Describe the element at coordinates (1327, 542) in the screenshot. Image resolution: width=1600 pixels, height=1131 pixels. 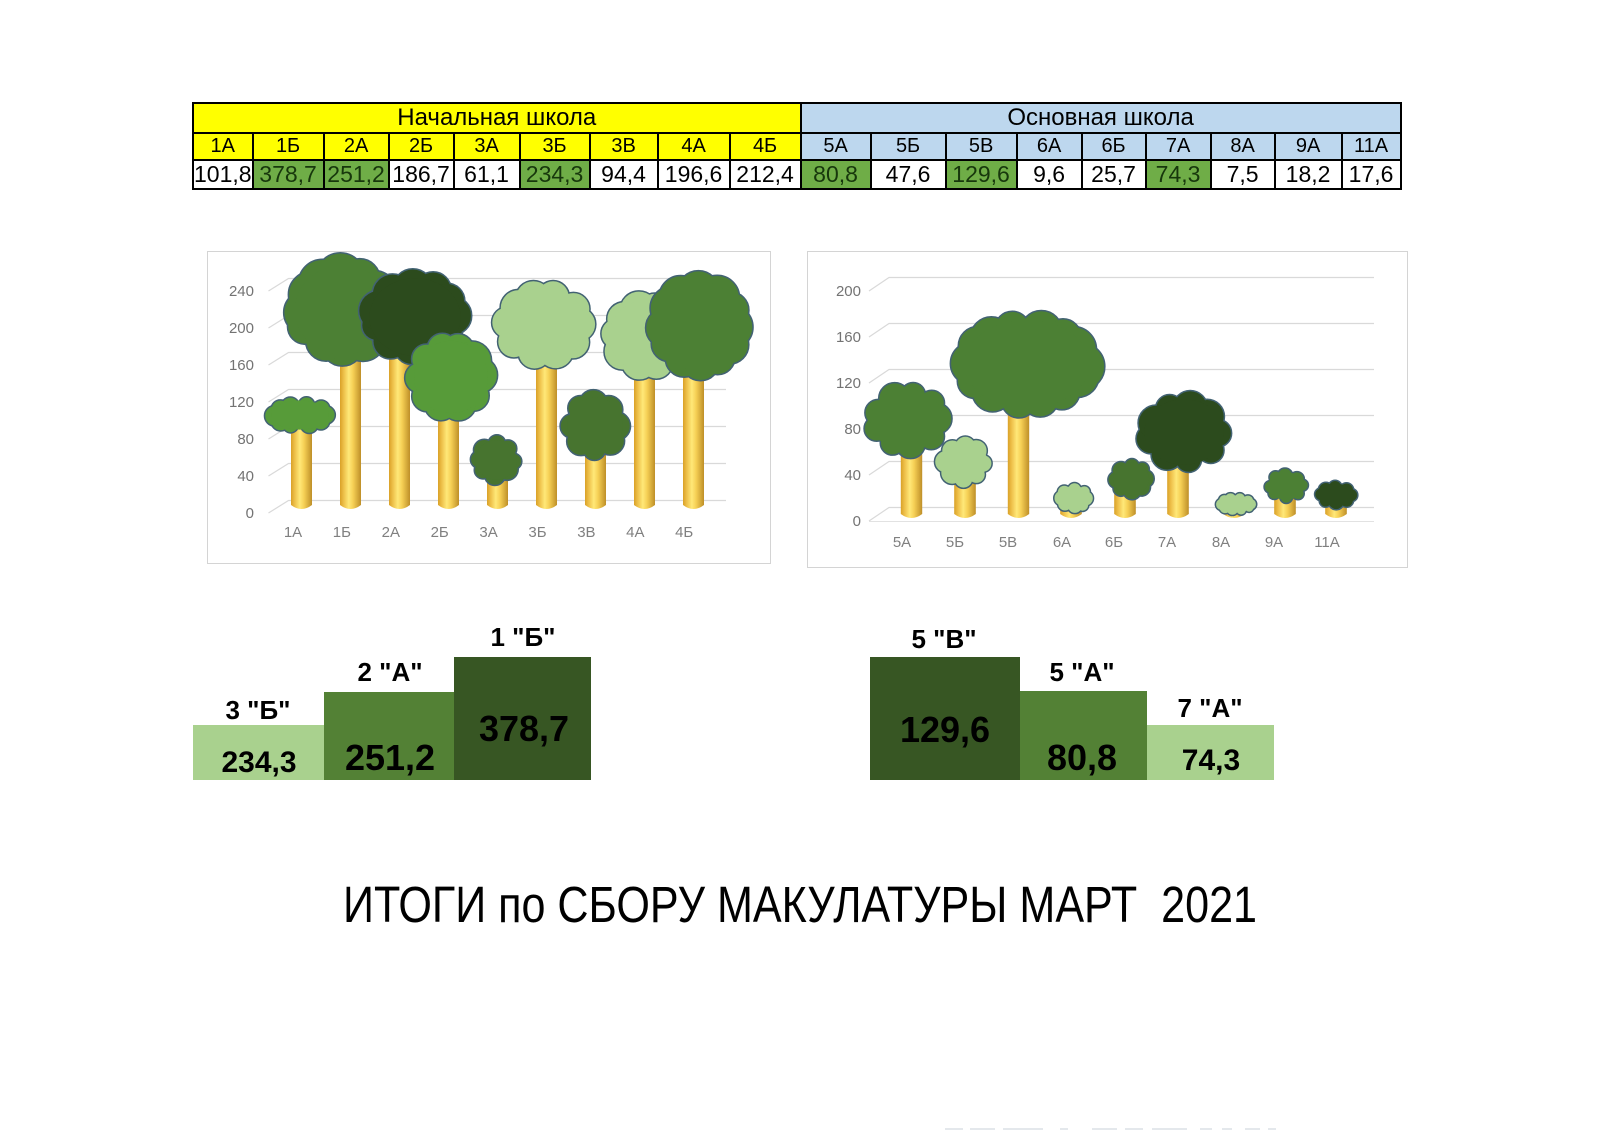
I see `svg-text: 11А` at that location.